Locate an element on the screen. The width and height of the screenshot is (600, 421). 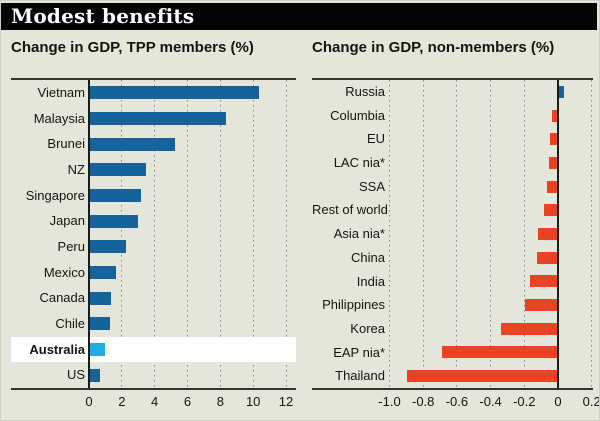
x-tick-label: 6 is located at coordinates (187, 401).